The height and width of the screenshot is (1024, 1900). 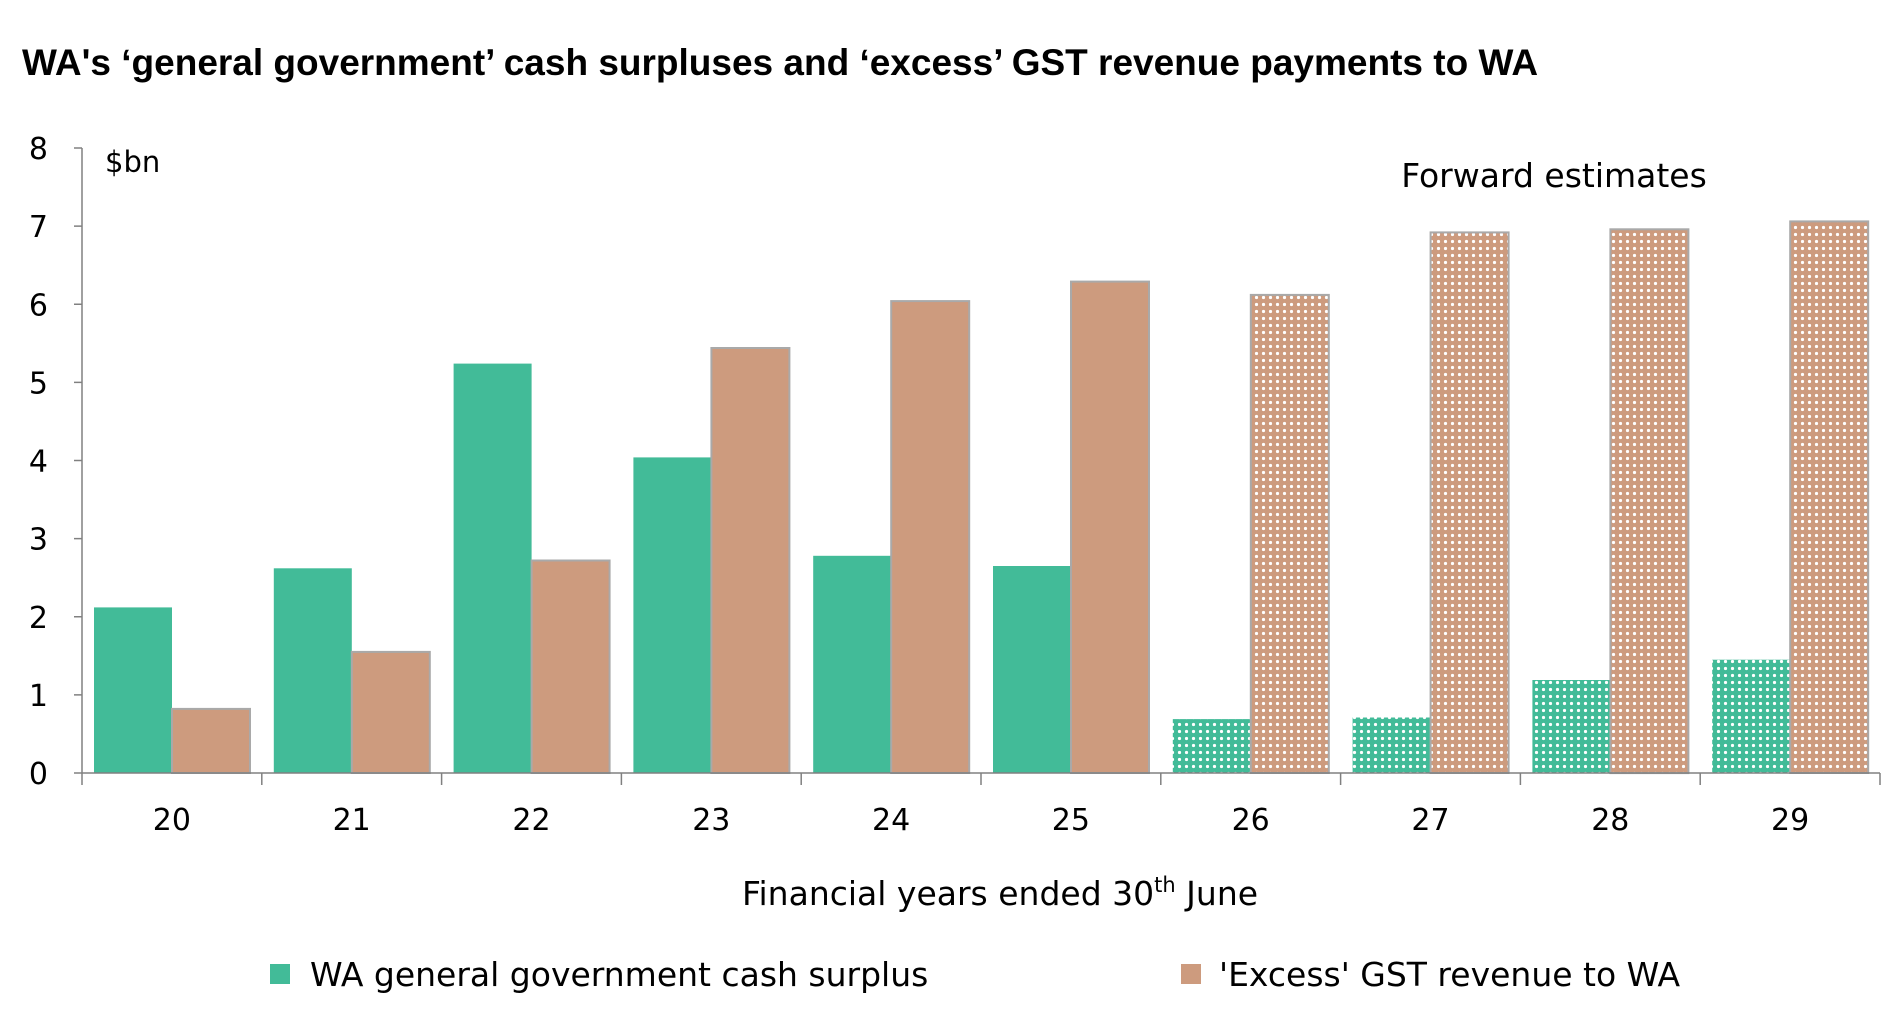 What do you see at coordinates (1217, 893) in the screenshot?
I see `x-axis-title-suffix: June` at bounding box center [1217, 893].